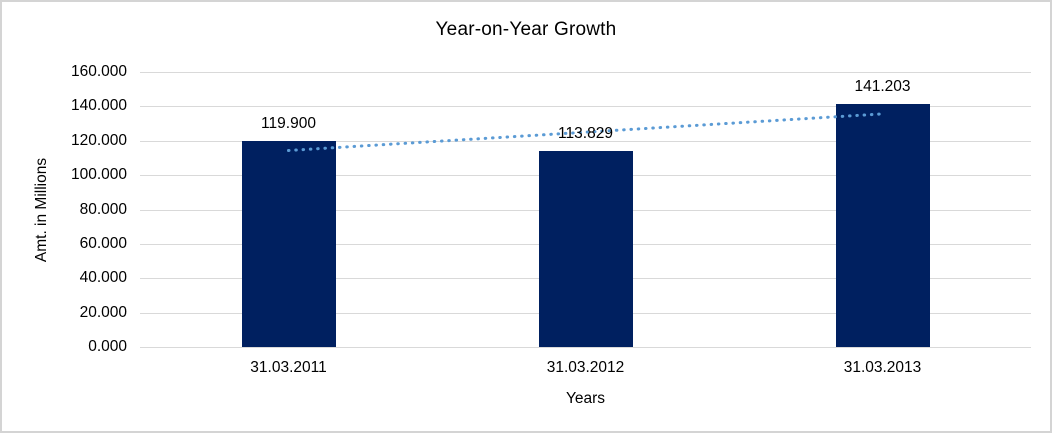  Describe the element at coordinates (103, 209) in the screenshot. I see `y-axis-tick-label: 80.000` at that location.